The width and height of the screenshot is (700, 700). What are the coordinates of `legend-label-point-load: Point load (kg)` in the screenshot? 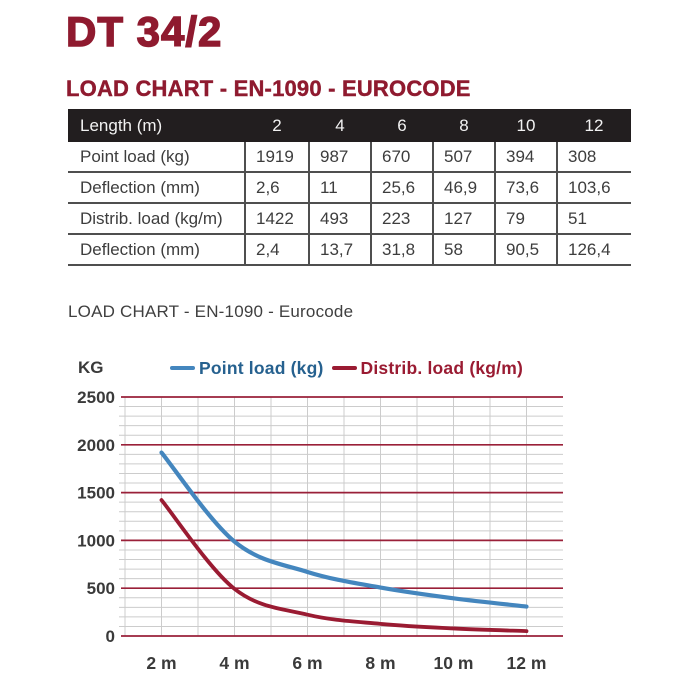 It's located at (261, 367).